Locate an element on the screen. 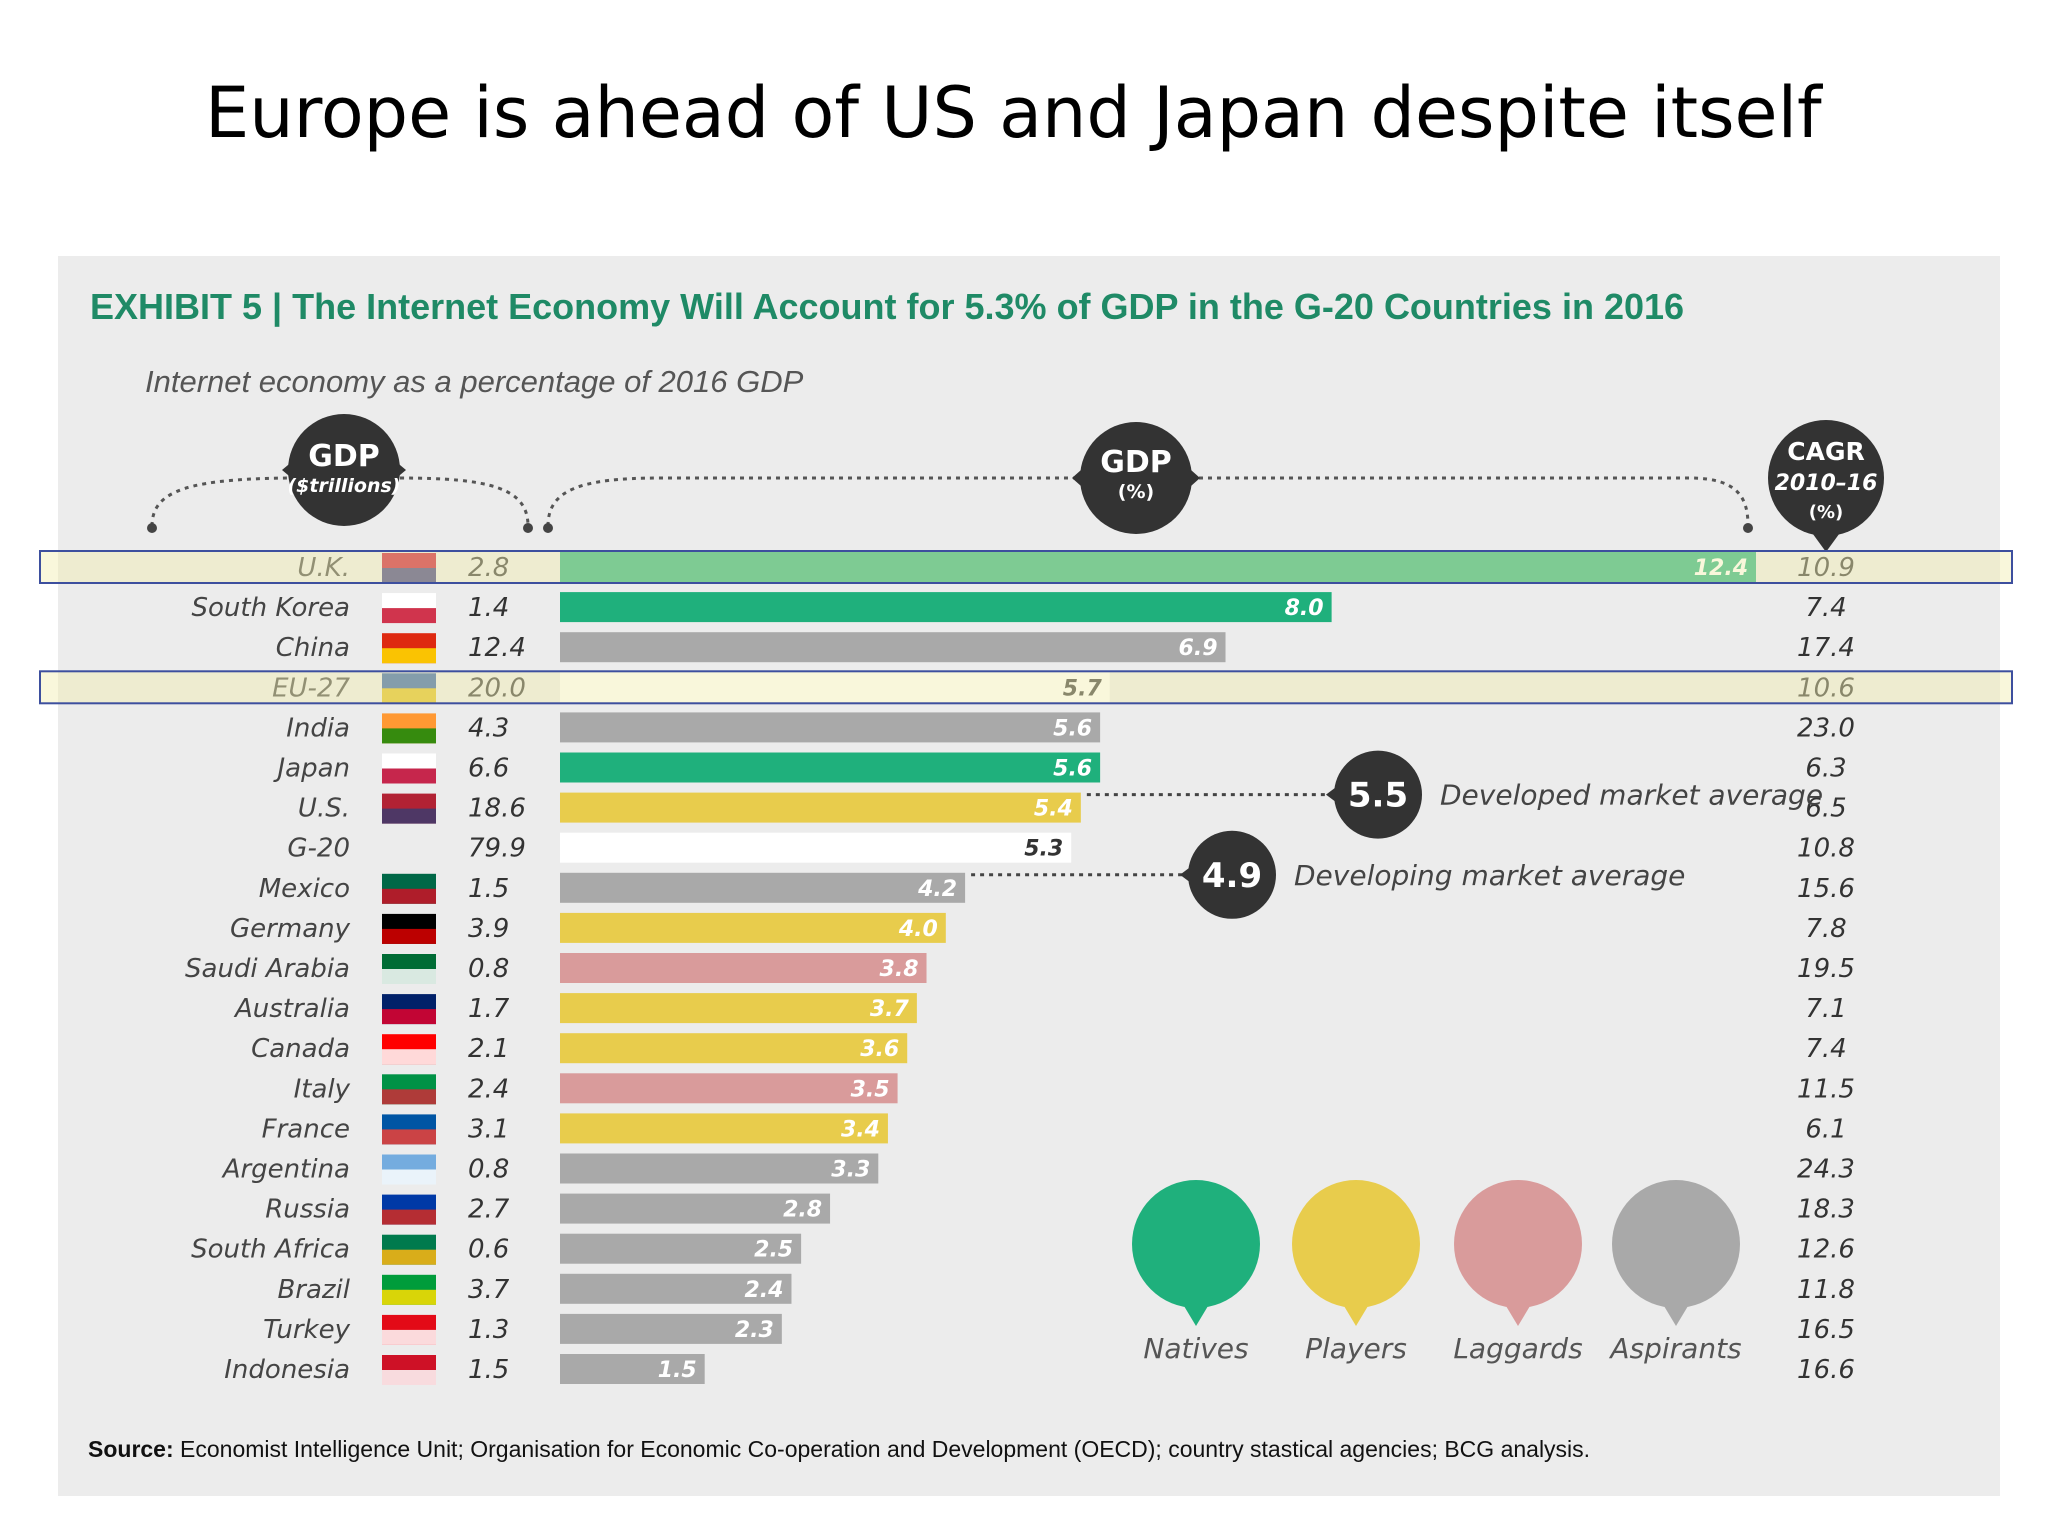 The width and height of the screenshot is (2048, 1536). row-mexico: Mexico 1.5 4.2 15.6 is located at coordinates (1057, 888).